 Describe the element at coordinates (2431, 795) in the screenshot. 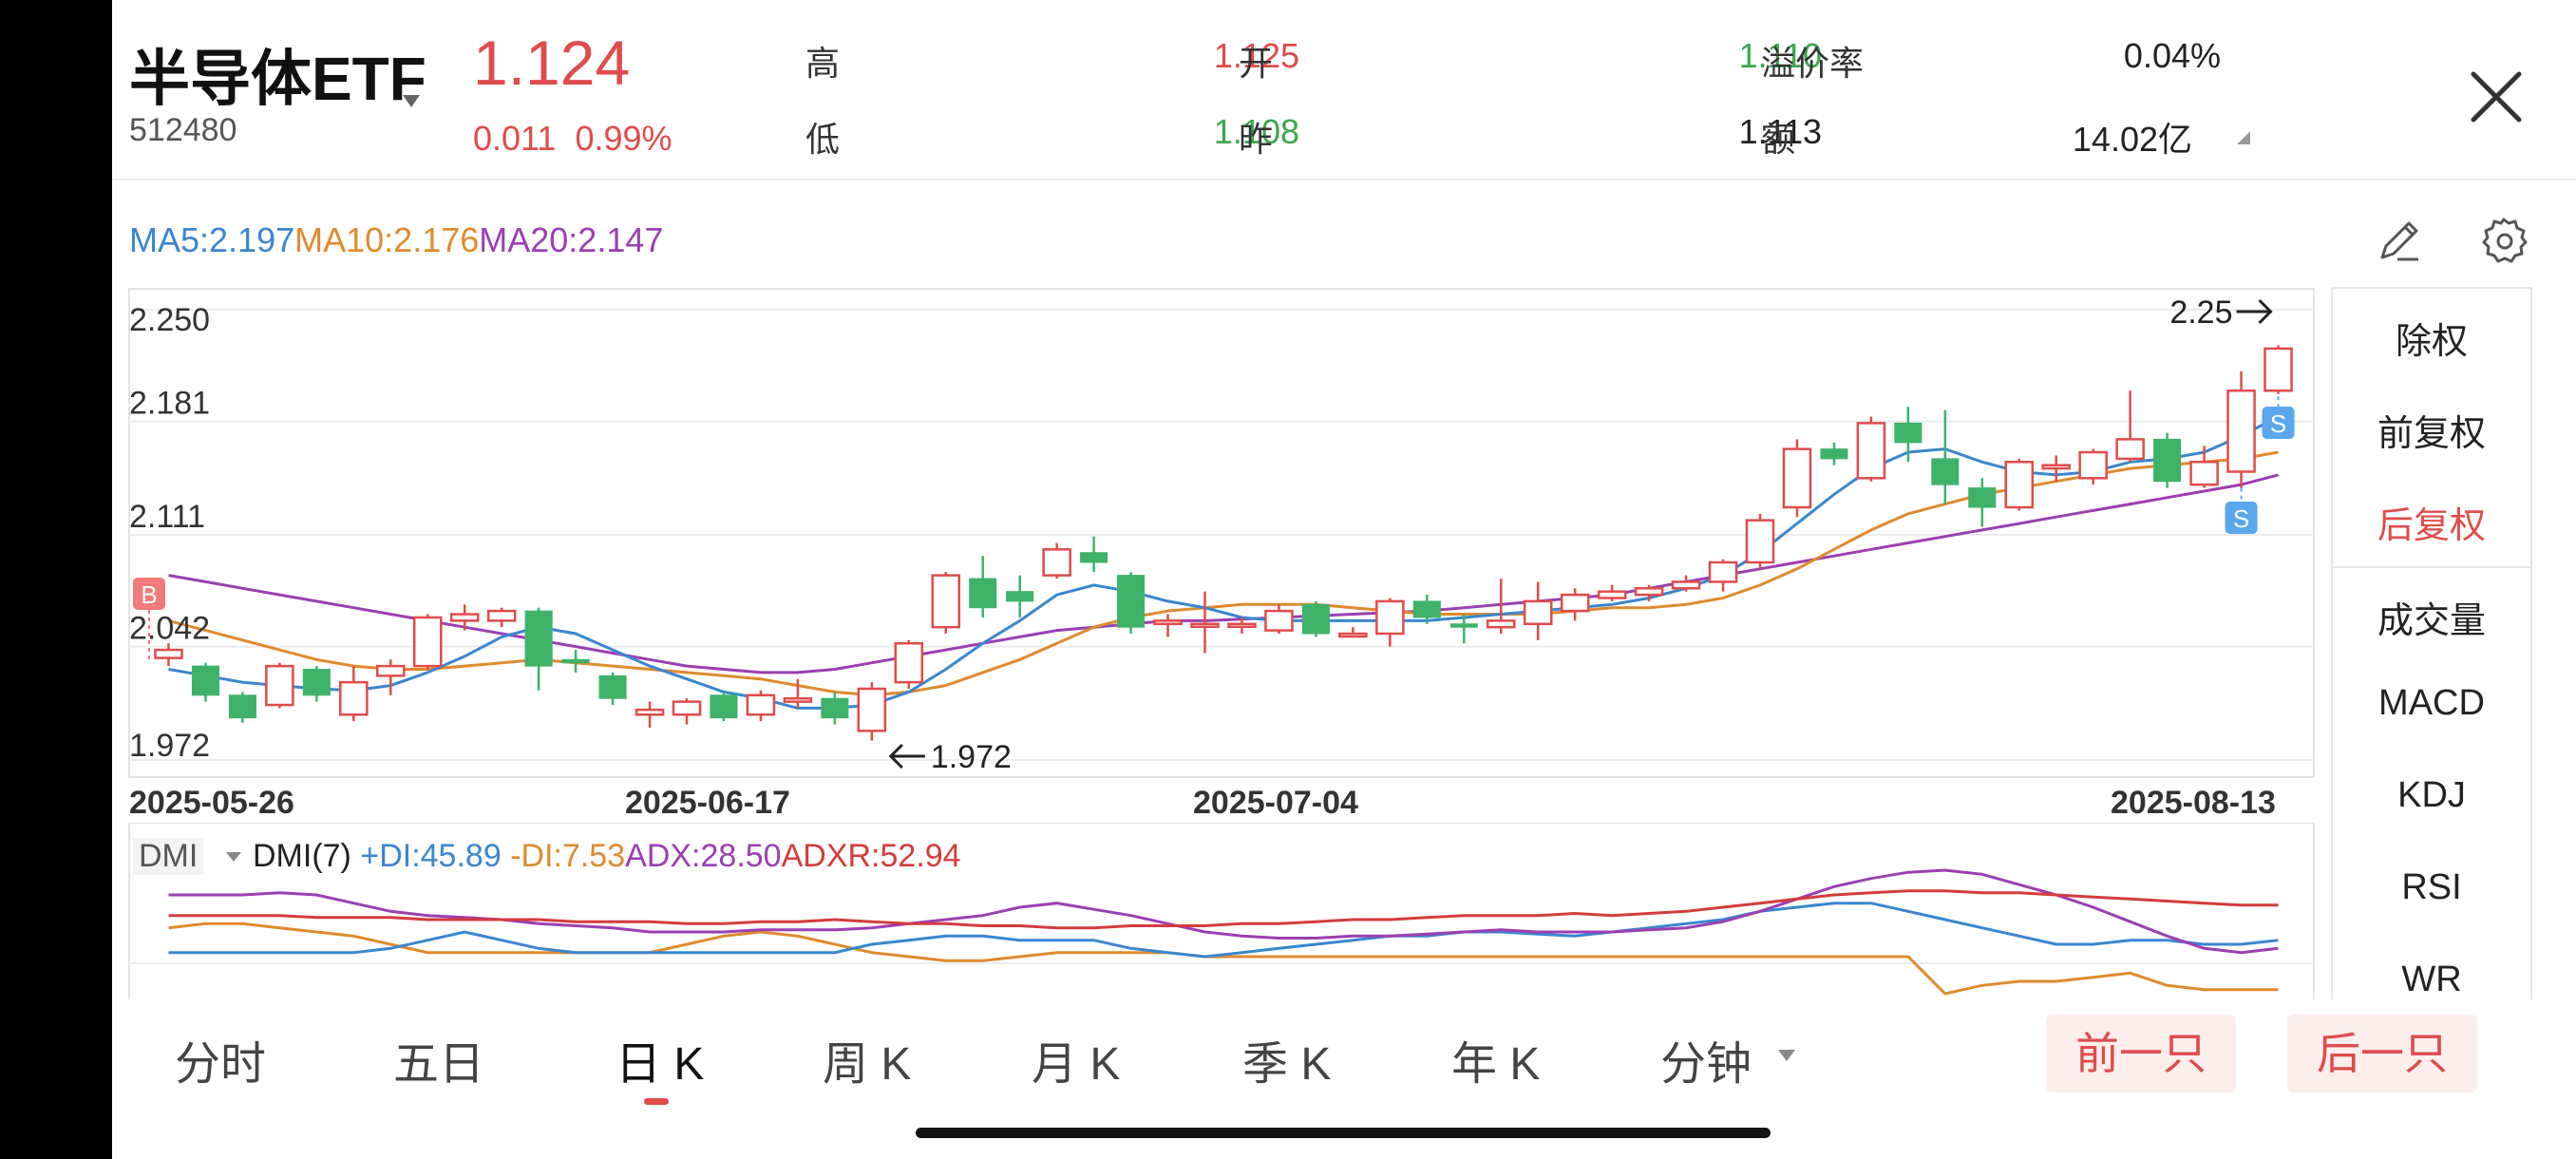

I see `side-item-kdj: KDJ` at that location.